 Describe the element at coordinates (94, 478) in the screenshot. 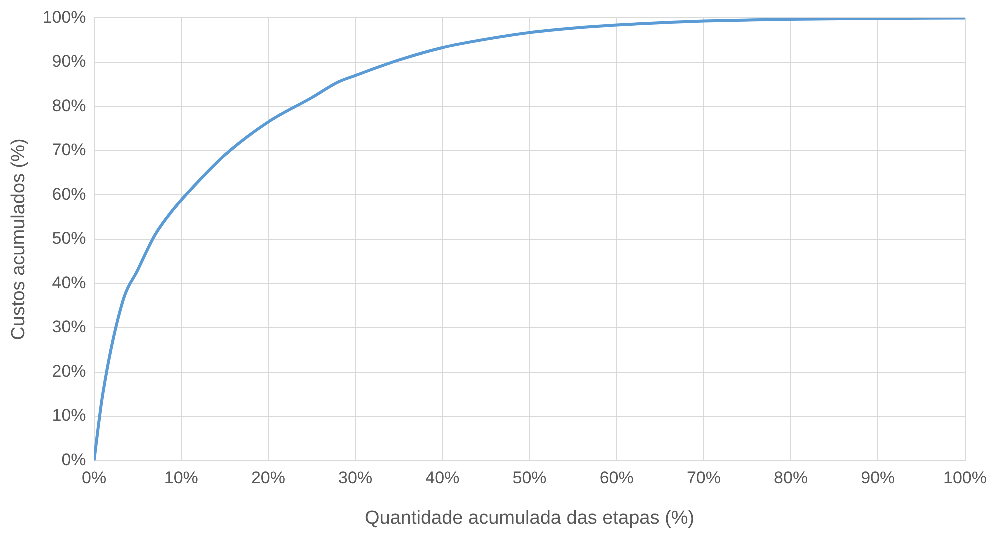

I see `x-tick-label: 0%` at that location.